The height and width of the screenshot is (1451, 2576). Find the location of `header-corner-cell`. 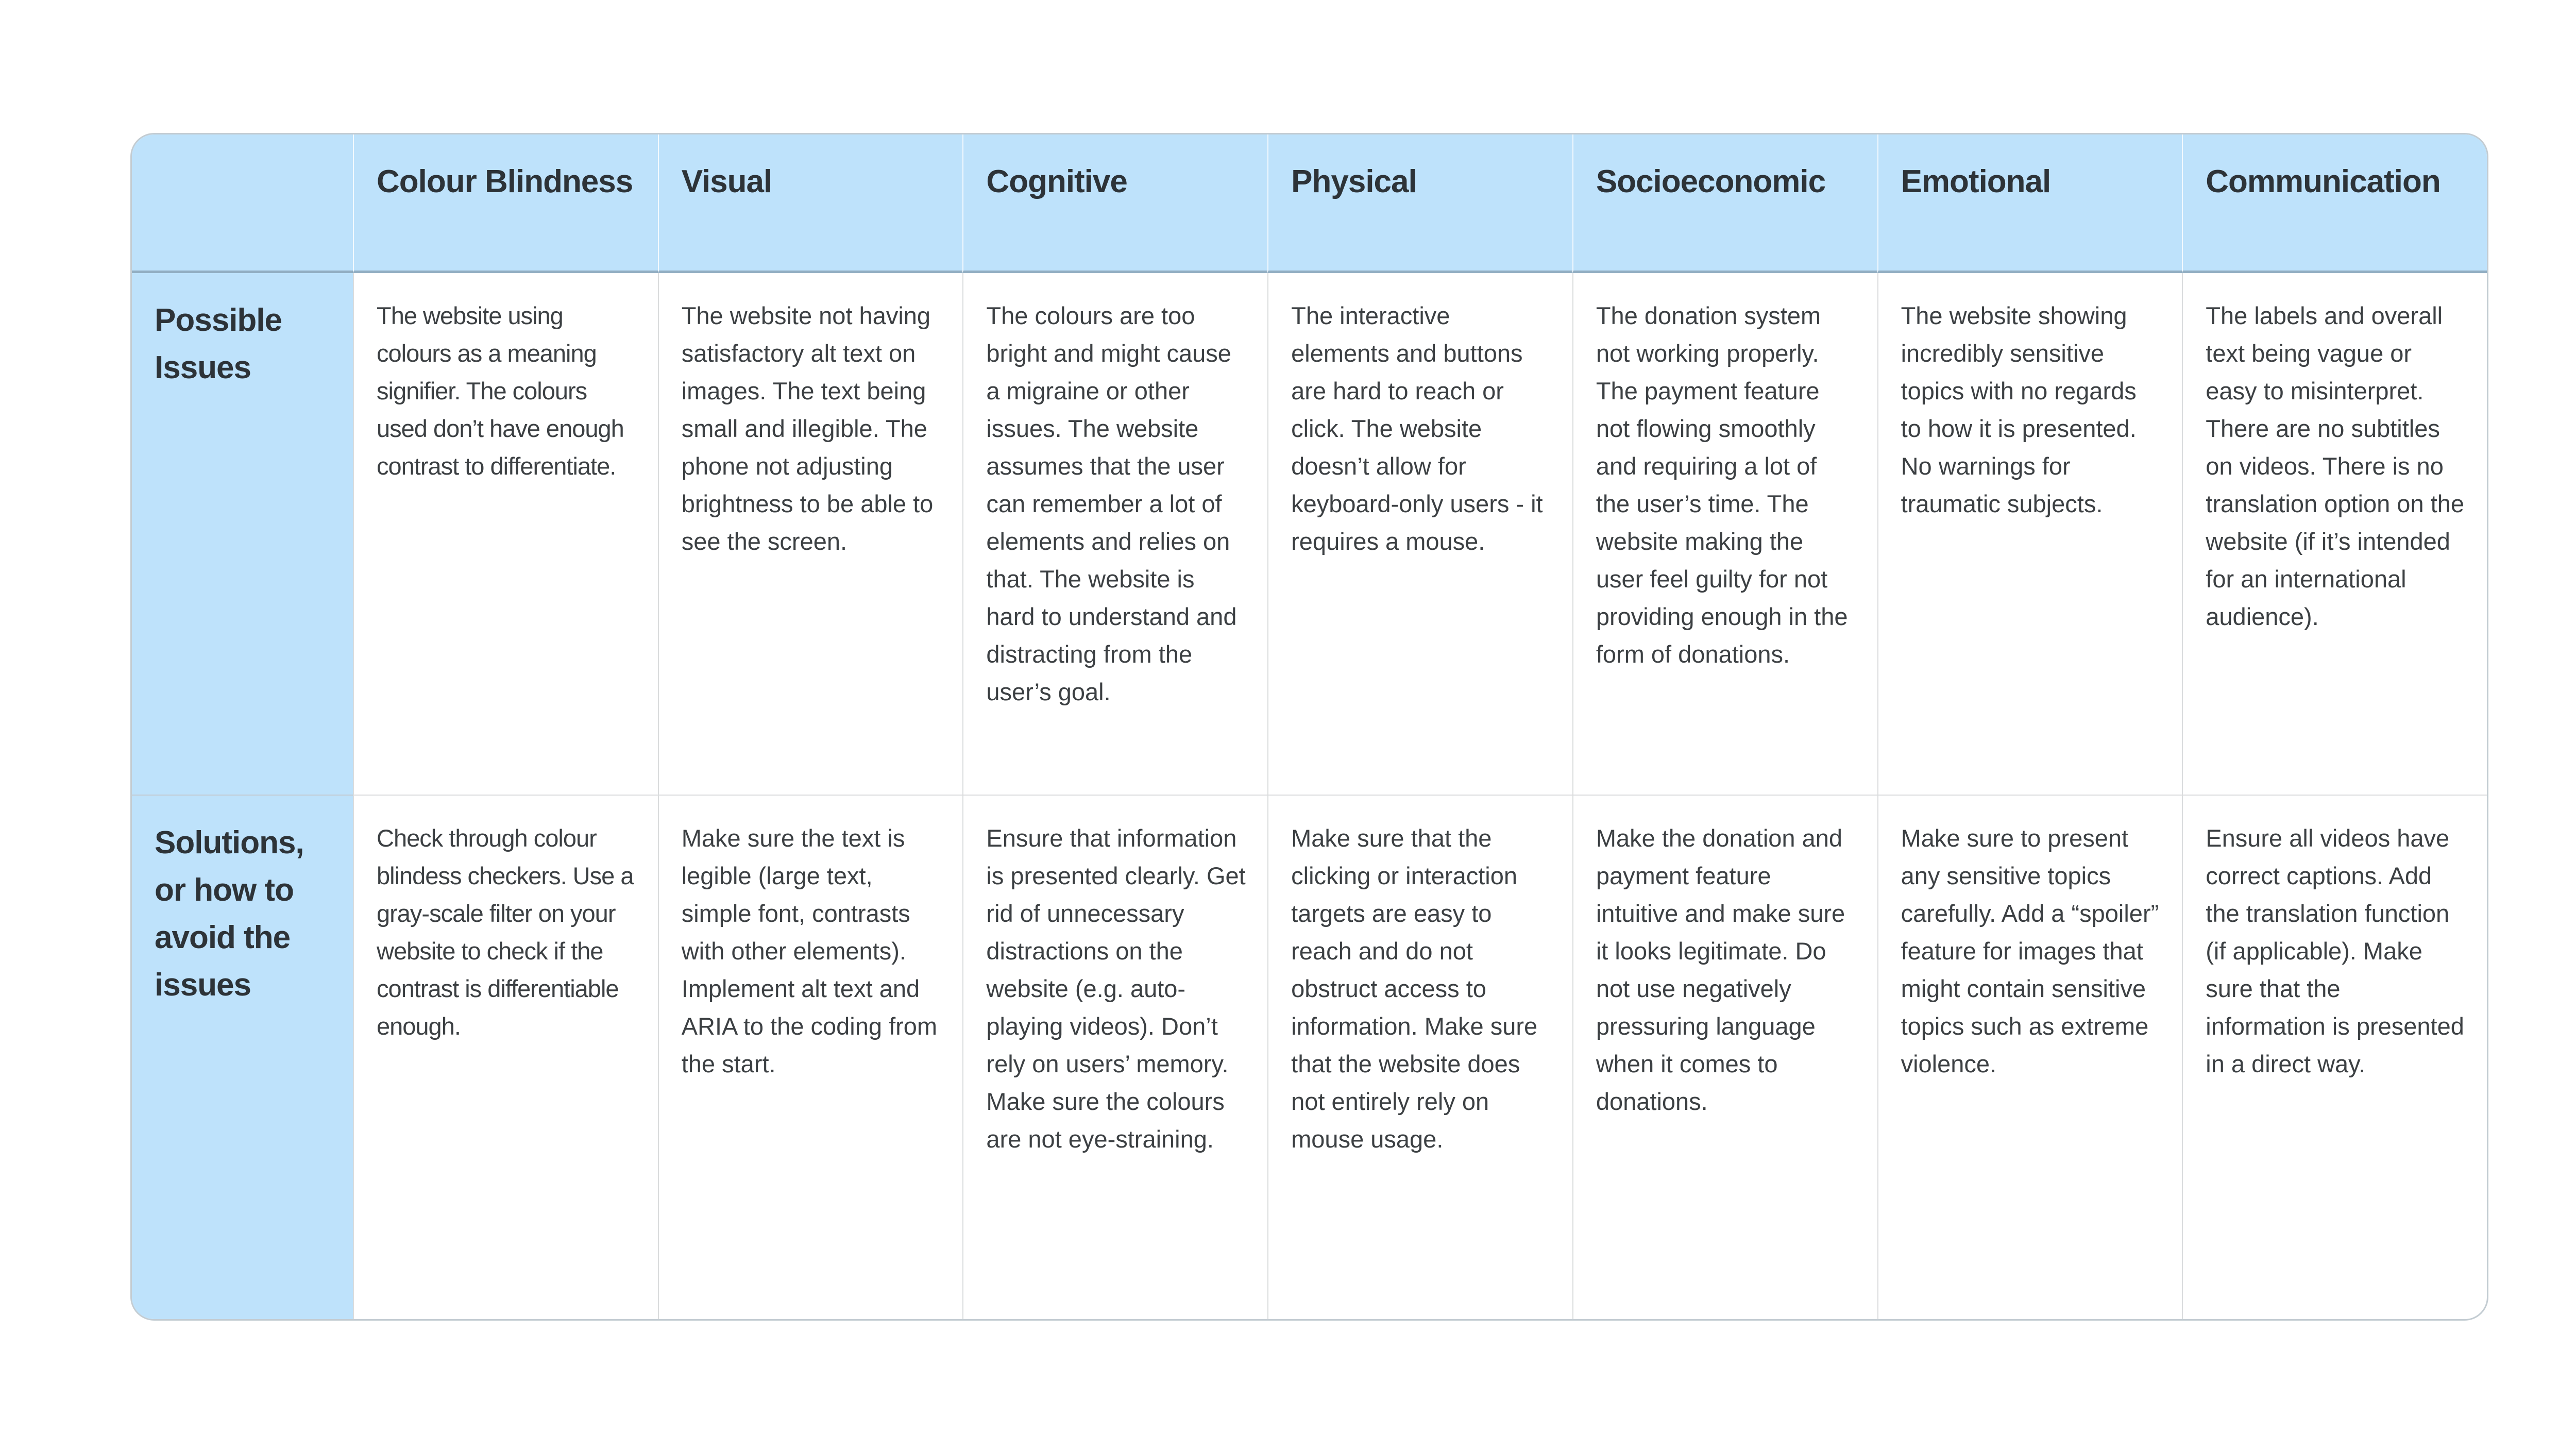

header-corner-cell is located at coordinates (242, 204).